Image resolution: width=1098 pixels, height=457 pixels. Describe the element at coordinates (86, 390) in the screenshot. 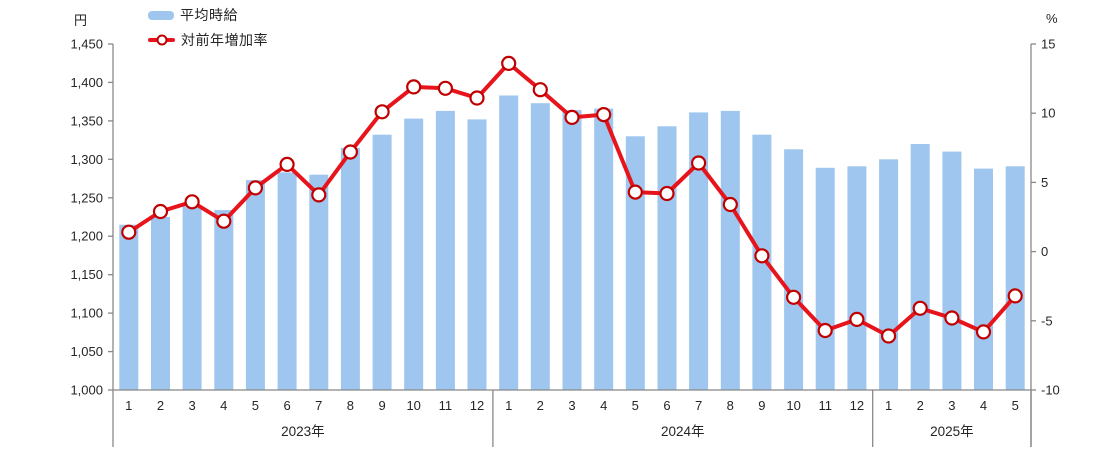

I see `left-axis-tick-label: 1,000` at that location.